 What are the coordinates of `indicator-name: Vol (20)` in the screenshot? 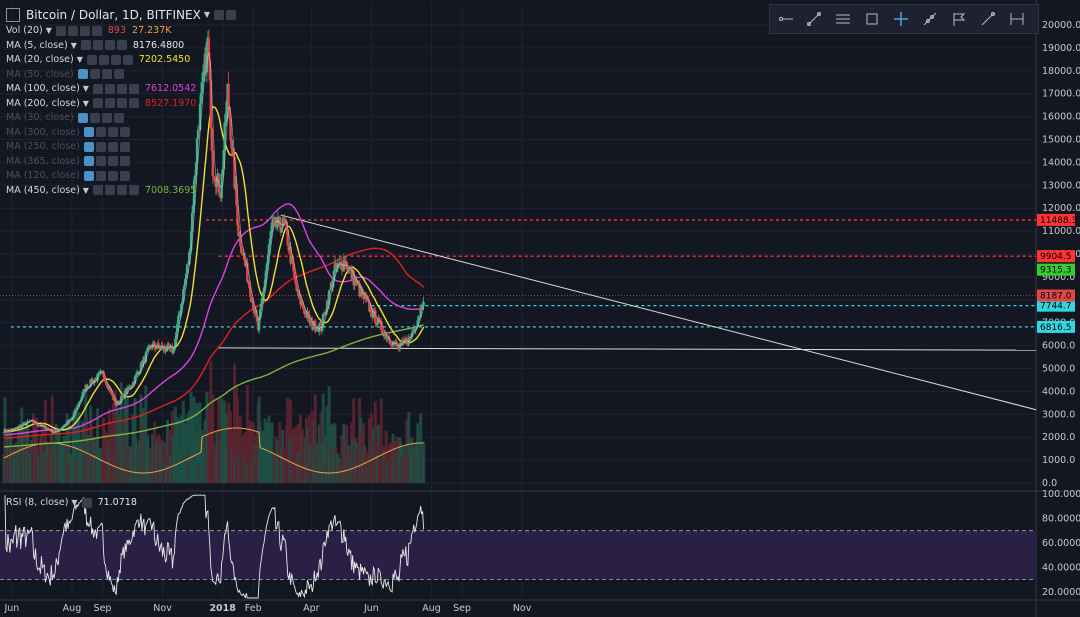 It's located at (24, 30).